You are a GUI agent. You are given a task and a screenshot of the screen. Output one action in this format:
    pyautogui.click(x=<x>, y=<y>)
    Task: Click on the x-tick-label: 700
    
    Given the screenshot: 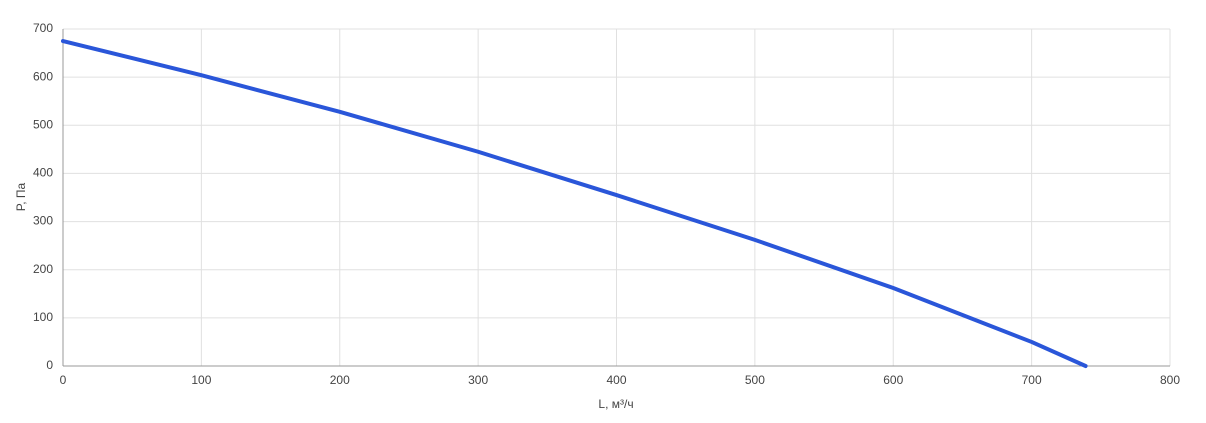 What is the action you would take?
    pyautogui.click(x=1032, y=380)
    